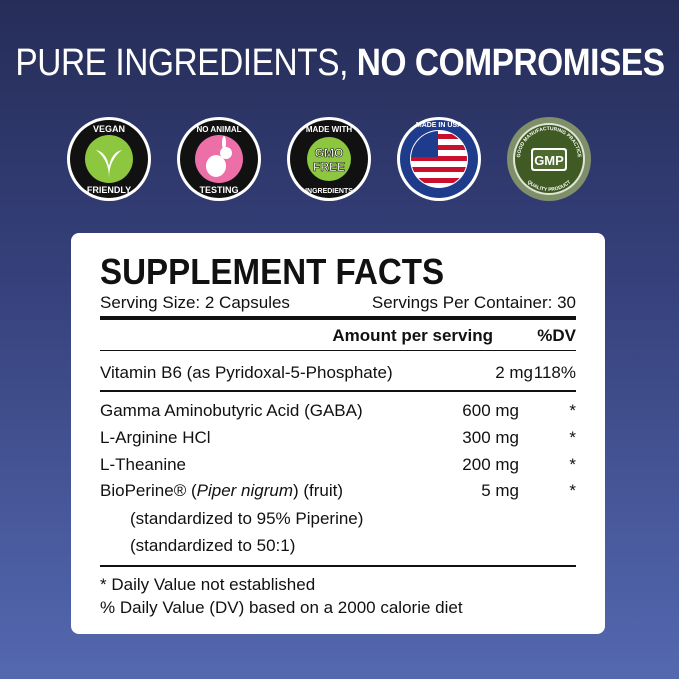 This screenshot has height=679, width=679. What do you see at coordinates (246, 372) in the screenshot?
I see `vitamin-b6-name: Vitamin B6 (as Pyridoxal-5-Phosphate)` at bounding box center [246, 372].